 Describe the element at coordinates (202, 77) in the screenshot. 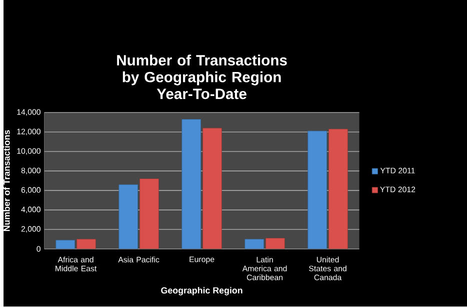

I see `chart-title: Number of Transactions by Geographic Region Year-To-Date` at that location.